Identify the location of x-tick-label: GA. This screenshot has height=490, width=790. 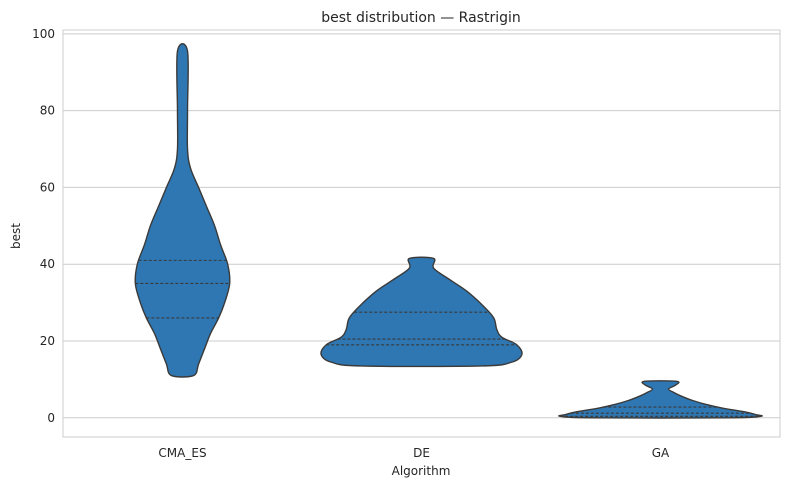
(661, 453).